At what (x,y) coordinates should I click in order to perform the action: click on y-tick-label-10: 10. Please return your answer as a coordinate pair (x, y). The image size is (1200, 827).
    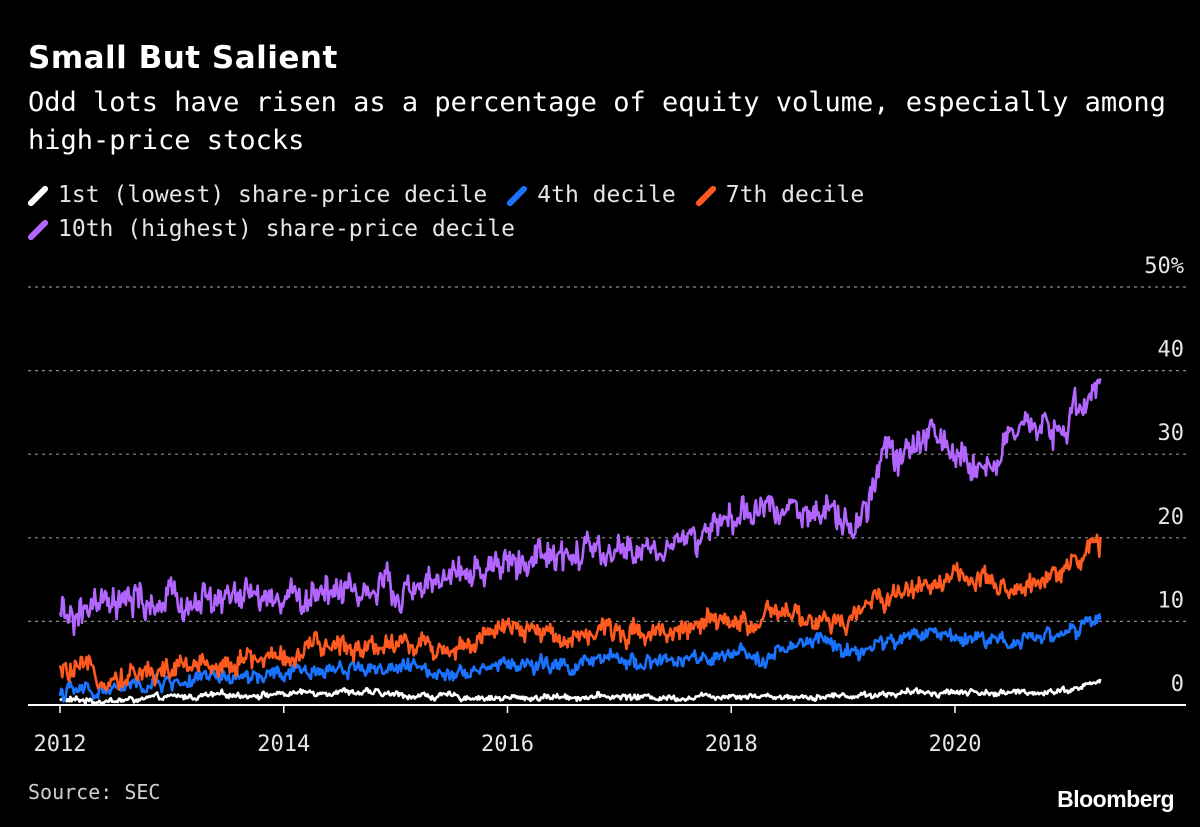
    Looking at the image, I should click on (1171, 600).